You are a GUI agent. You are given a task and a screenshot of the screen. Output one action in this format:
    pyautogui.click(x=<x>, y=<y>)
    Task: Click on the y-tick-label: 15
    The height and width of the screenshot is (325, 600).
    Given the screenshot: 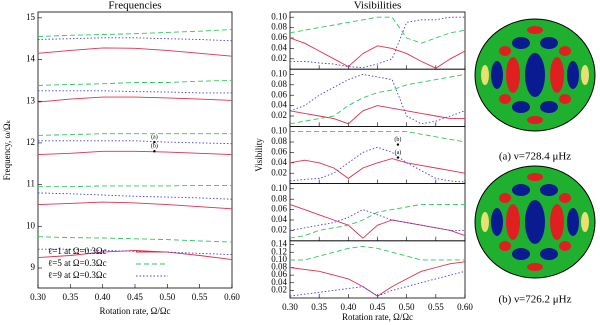 What is the action you would take?
    pyautogui.click(x=31, y=17)
    